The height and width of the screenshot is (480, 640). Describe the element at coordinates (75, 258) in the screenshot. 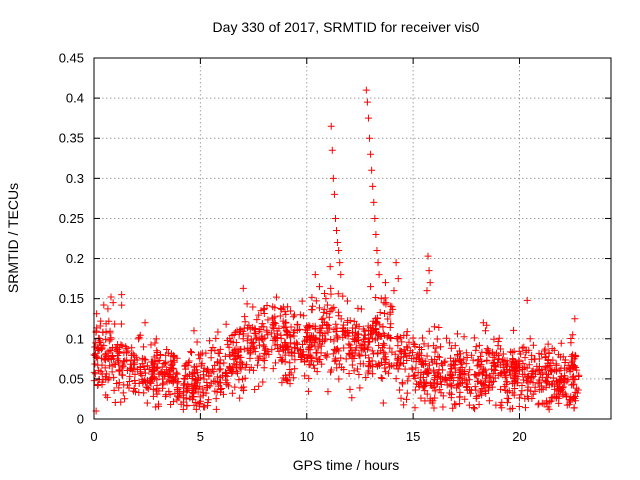

I see `y-tick-label: 0.2` at that location.